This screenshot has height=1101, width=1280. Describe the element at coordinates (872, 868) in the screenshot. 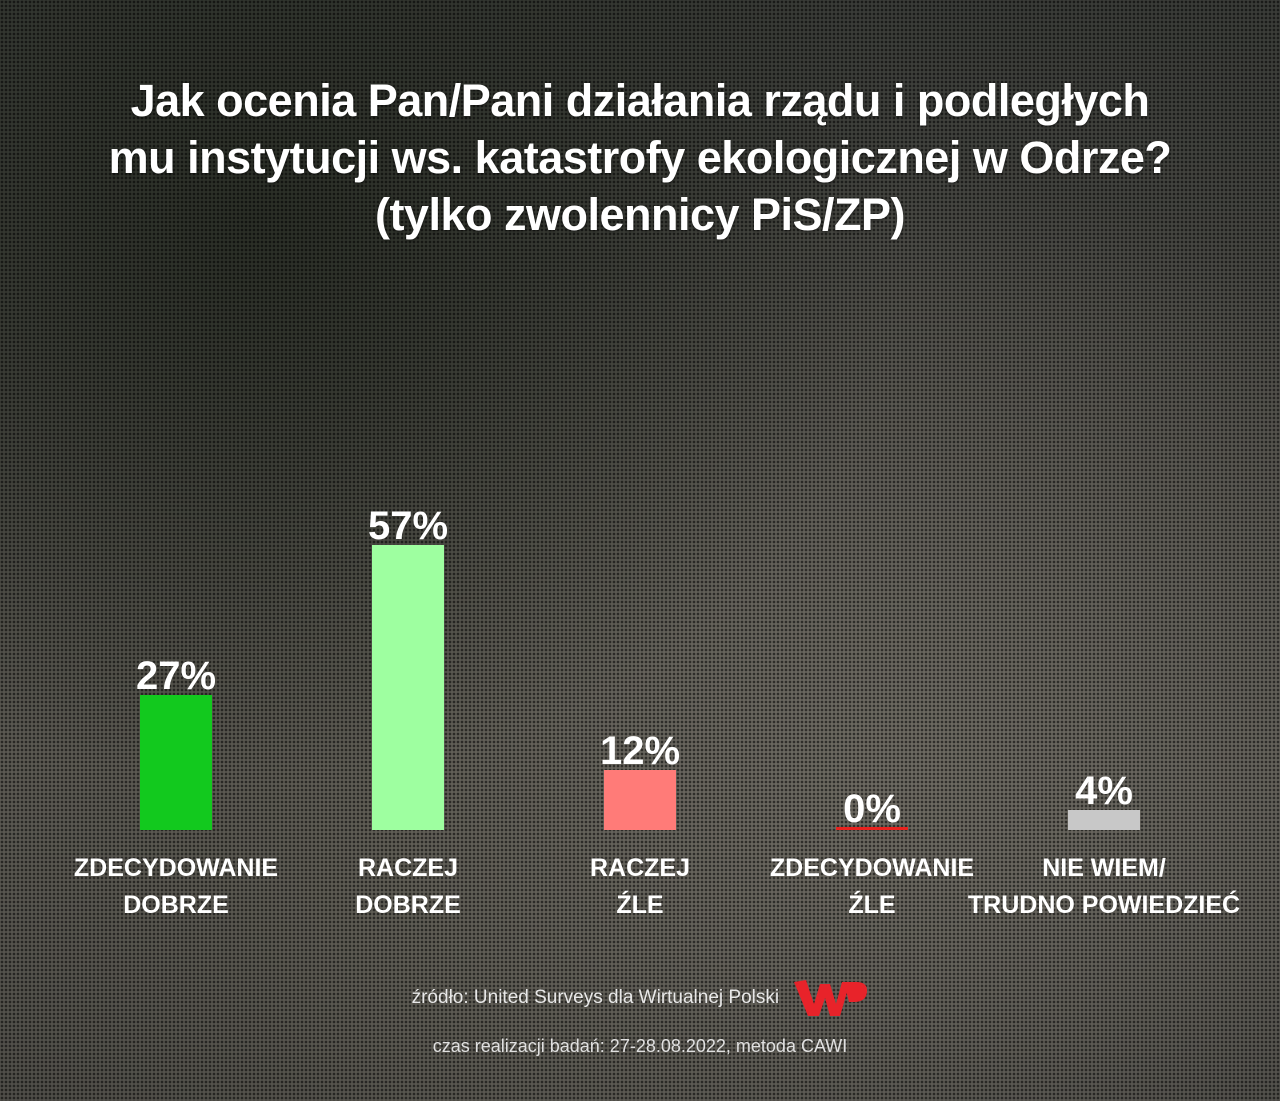

I see `category-label-3: ZDECYDOWANIE` at that location.